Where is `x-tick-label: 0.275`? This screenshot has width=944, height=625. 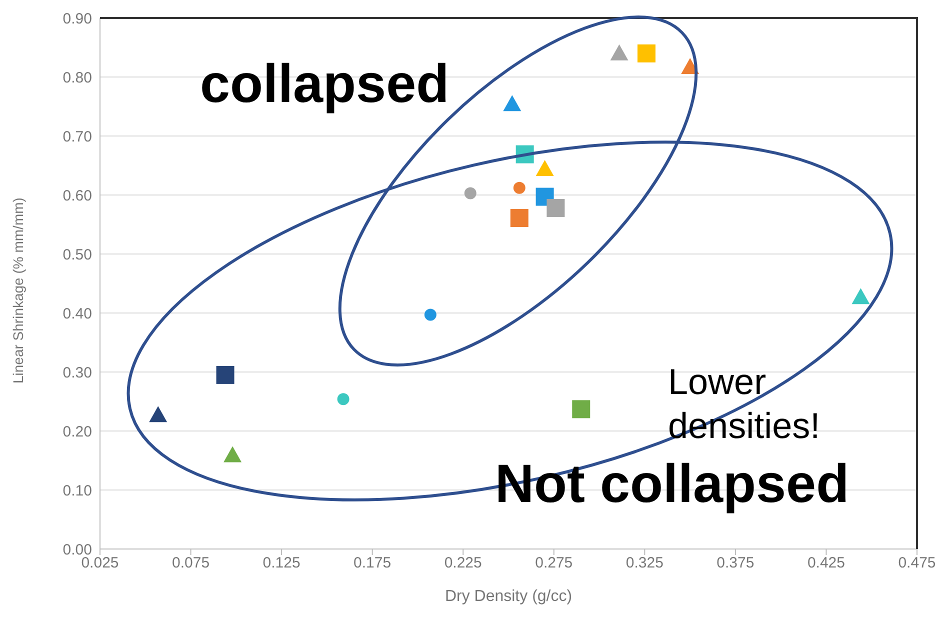 x-tick-label: 0.275 is located at coordinates (554, 563).